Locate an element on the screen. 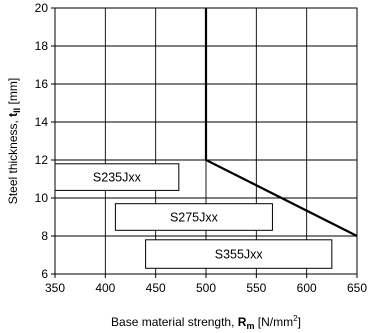  y-tick-label: 14 is located at coordinates (42, 122).